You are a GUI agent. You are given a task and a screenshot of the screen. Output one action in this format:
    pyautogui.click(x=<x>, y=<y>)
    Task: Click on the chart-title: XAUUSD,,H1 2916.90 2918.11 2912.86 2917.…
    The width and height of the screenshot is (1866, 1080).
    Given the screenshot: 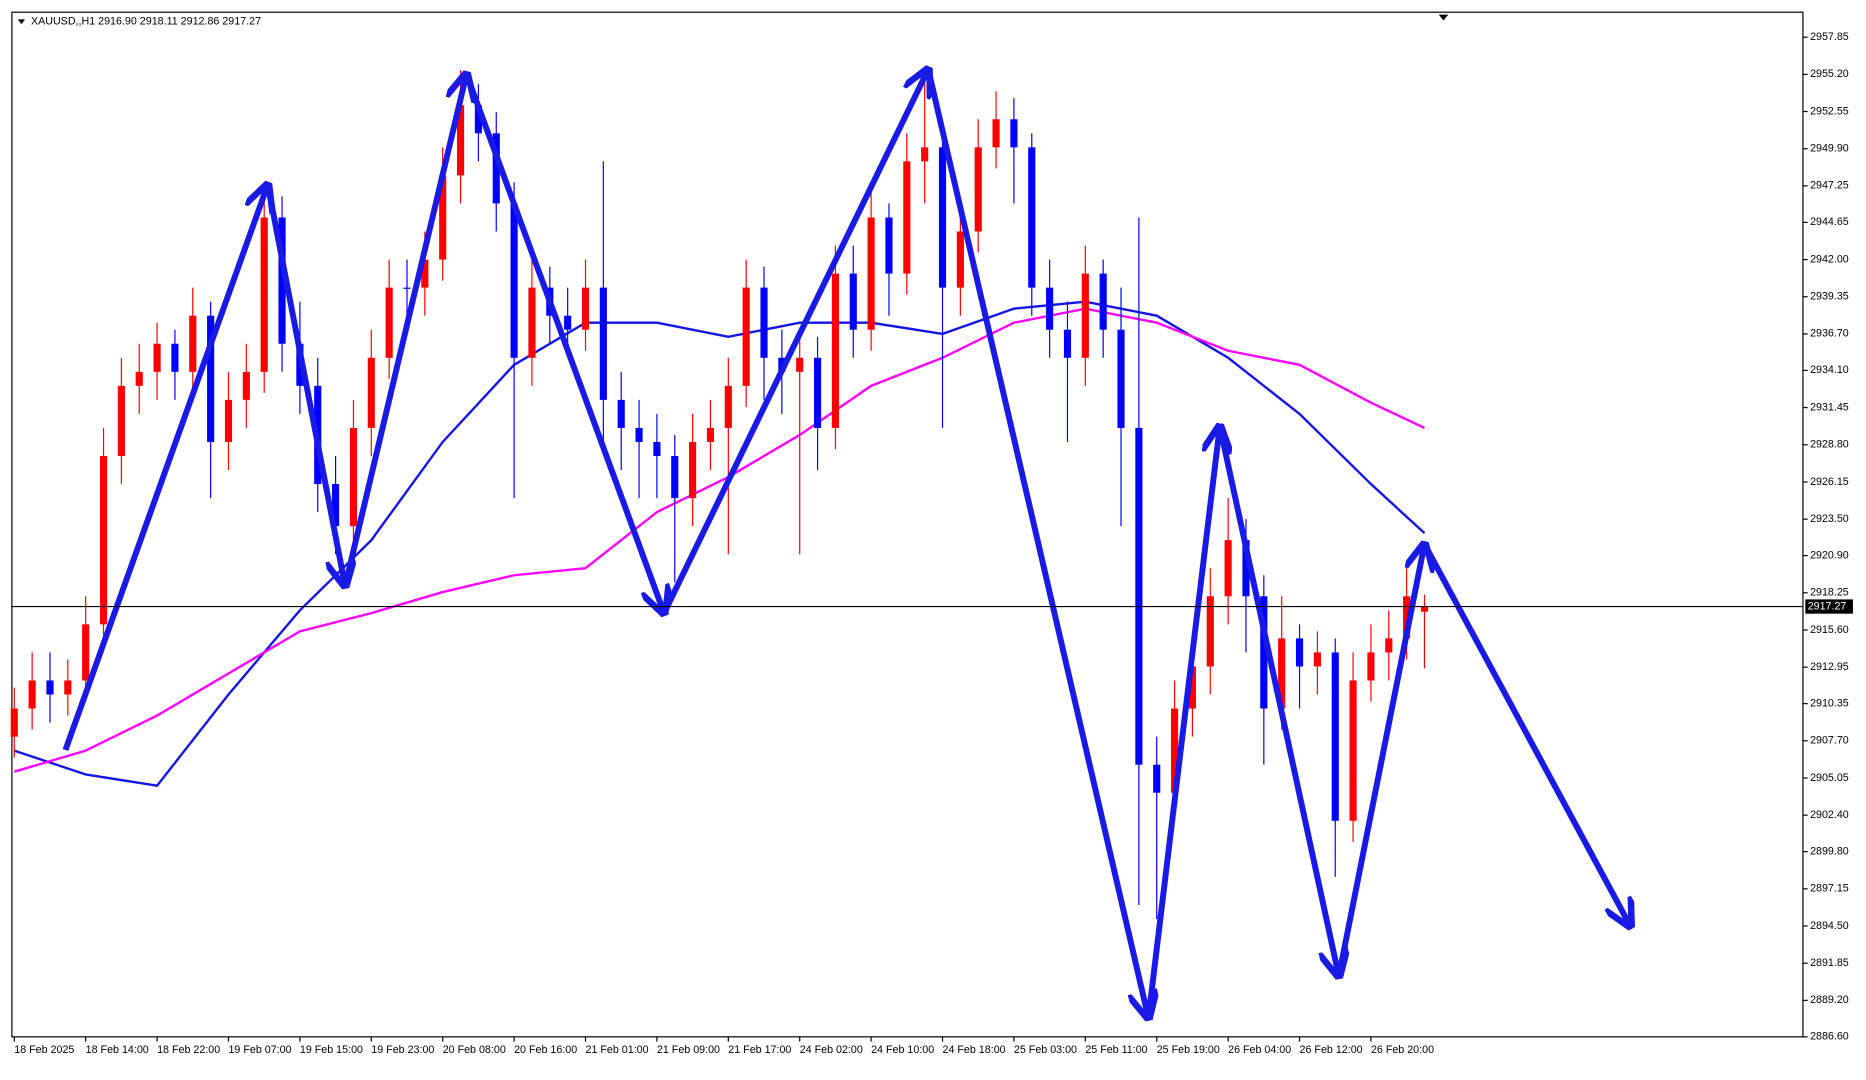 What is the action you would take?
    pyautogui.click(x=146, y=22)
    